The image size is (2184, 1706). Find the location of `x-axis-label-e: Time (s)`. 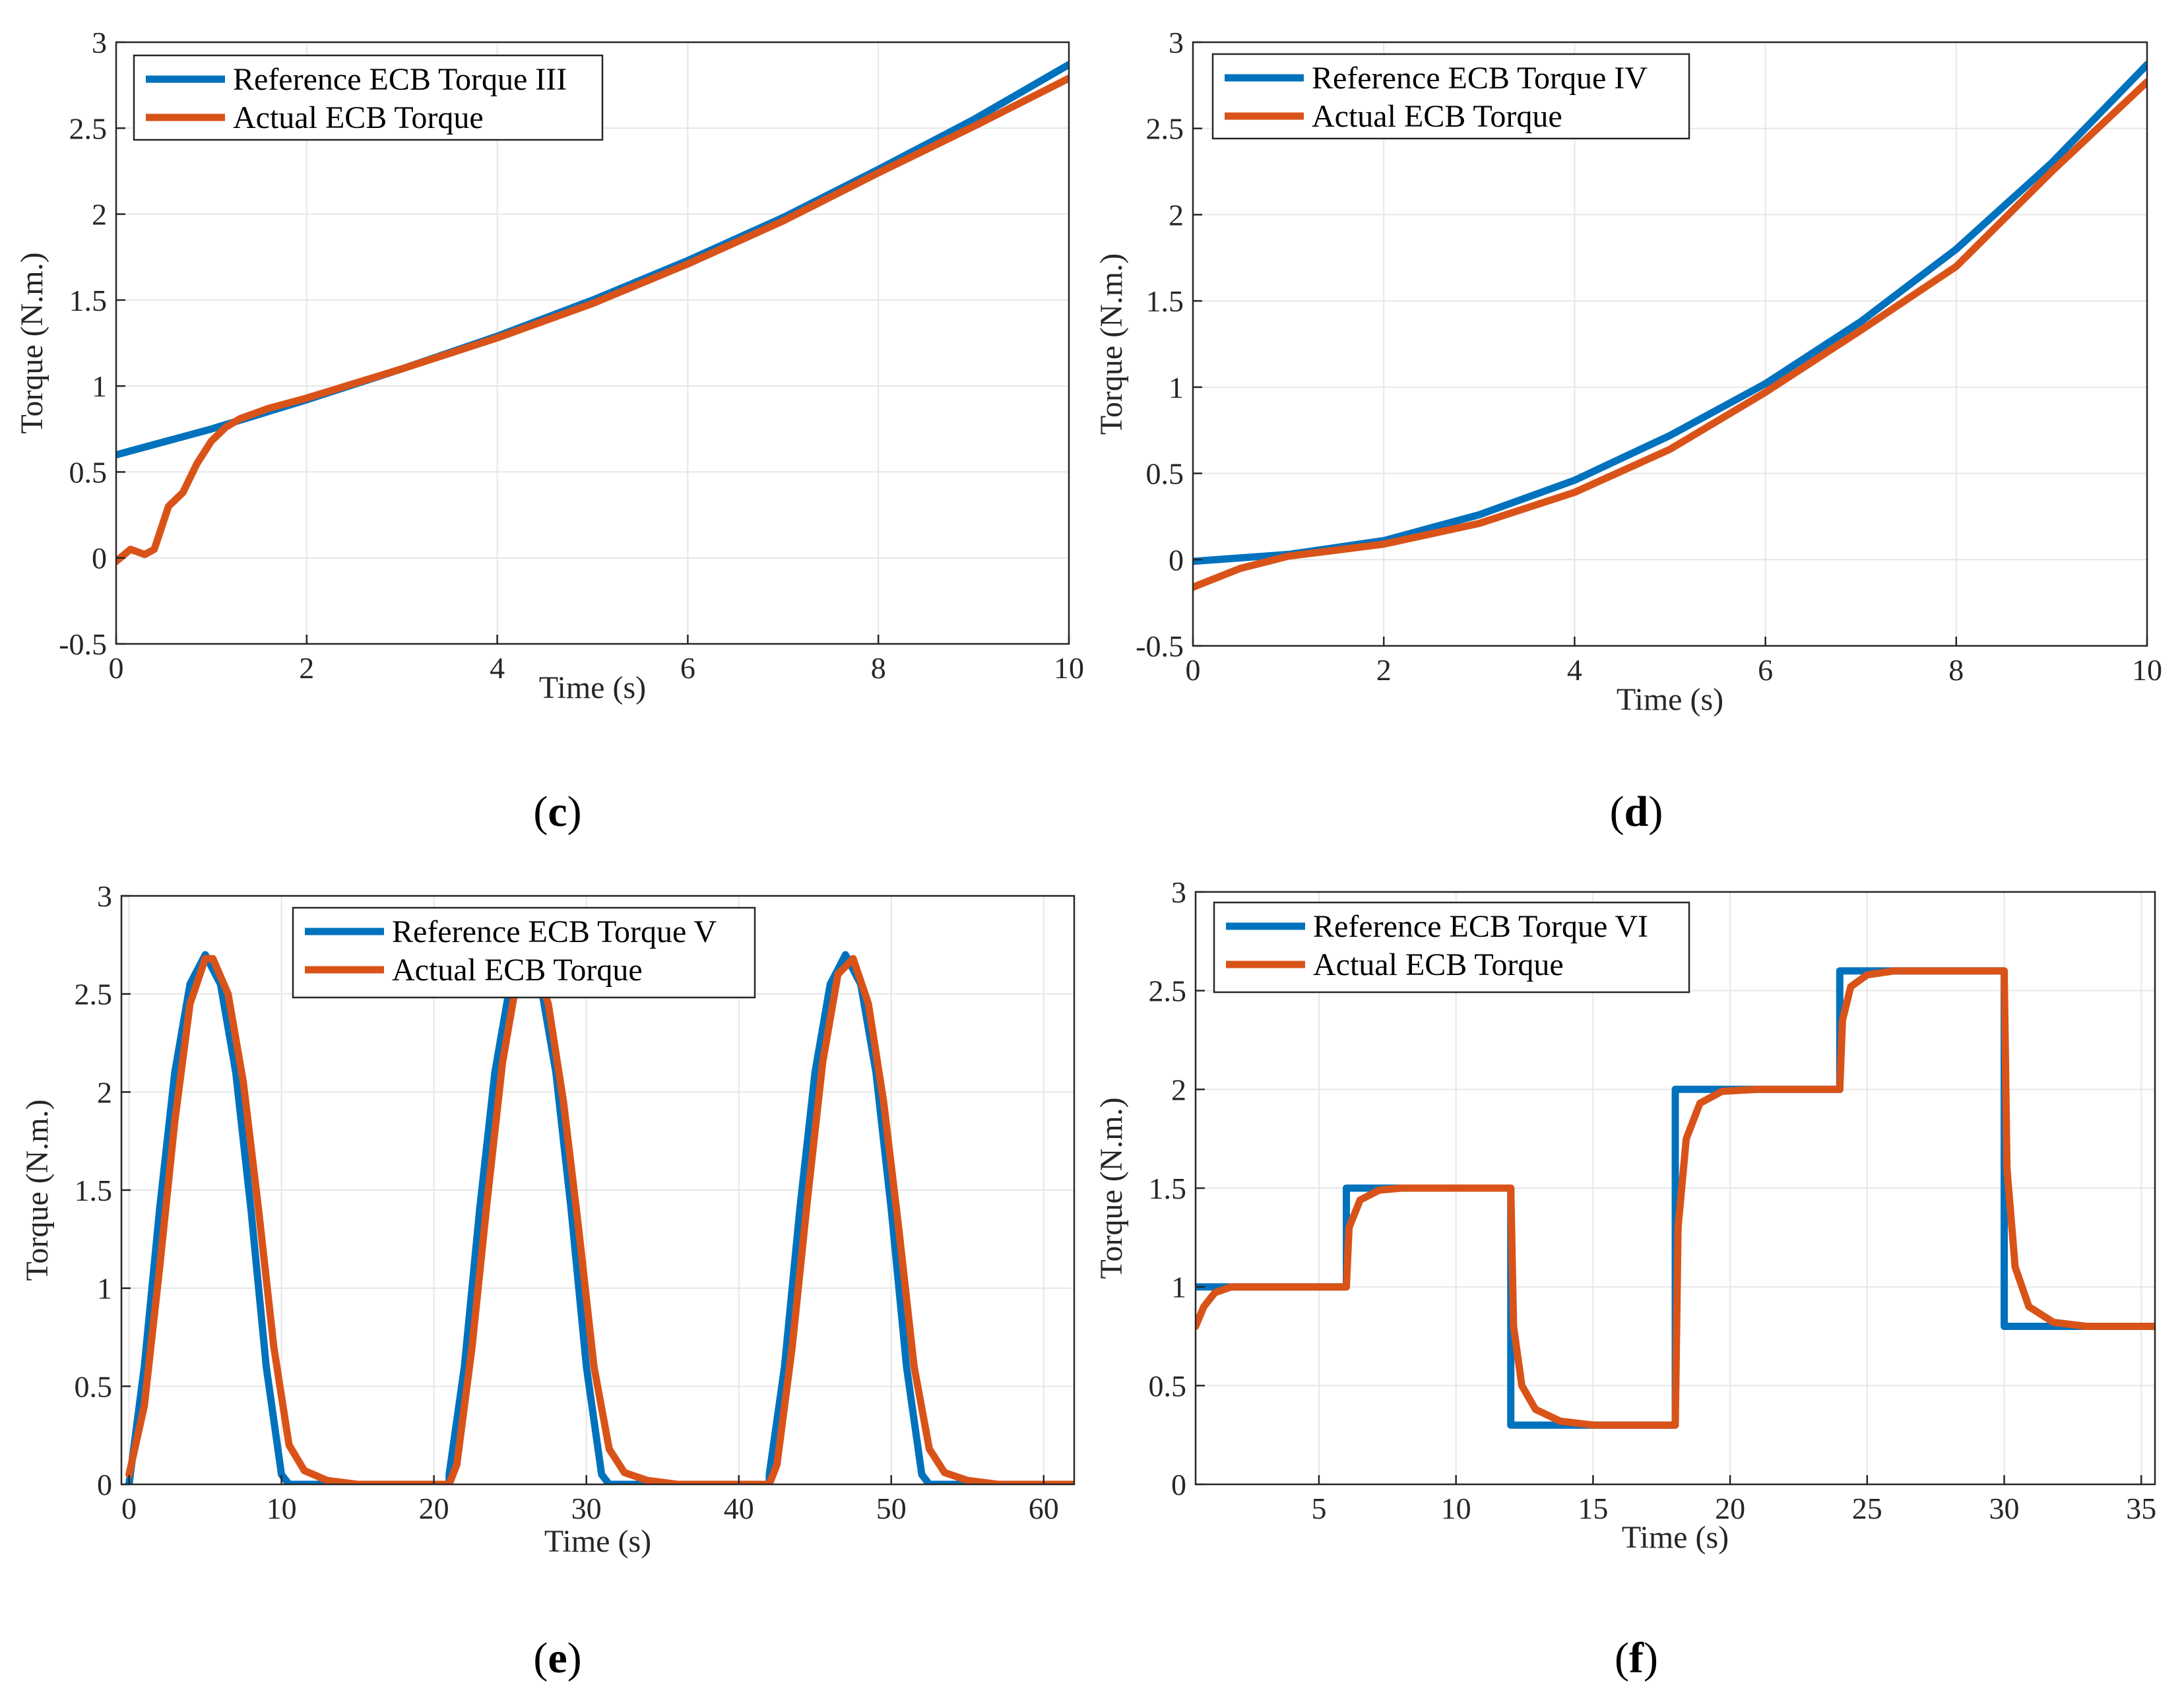

x-axis-label-e: Time (s) is located at coordinates (597, 1541).